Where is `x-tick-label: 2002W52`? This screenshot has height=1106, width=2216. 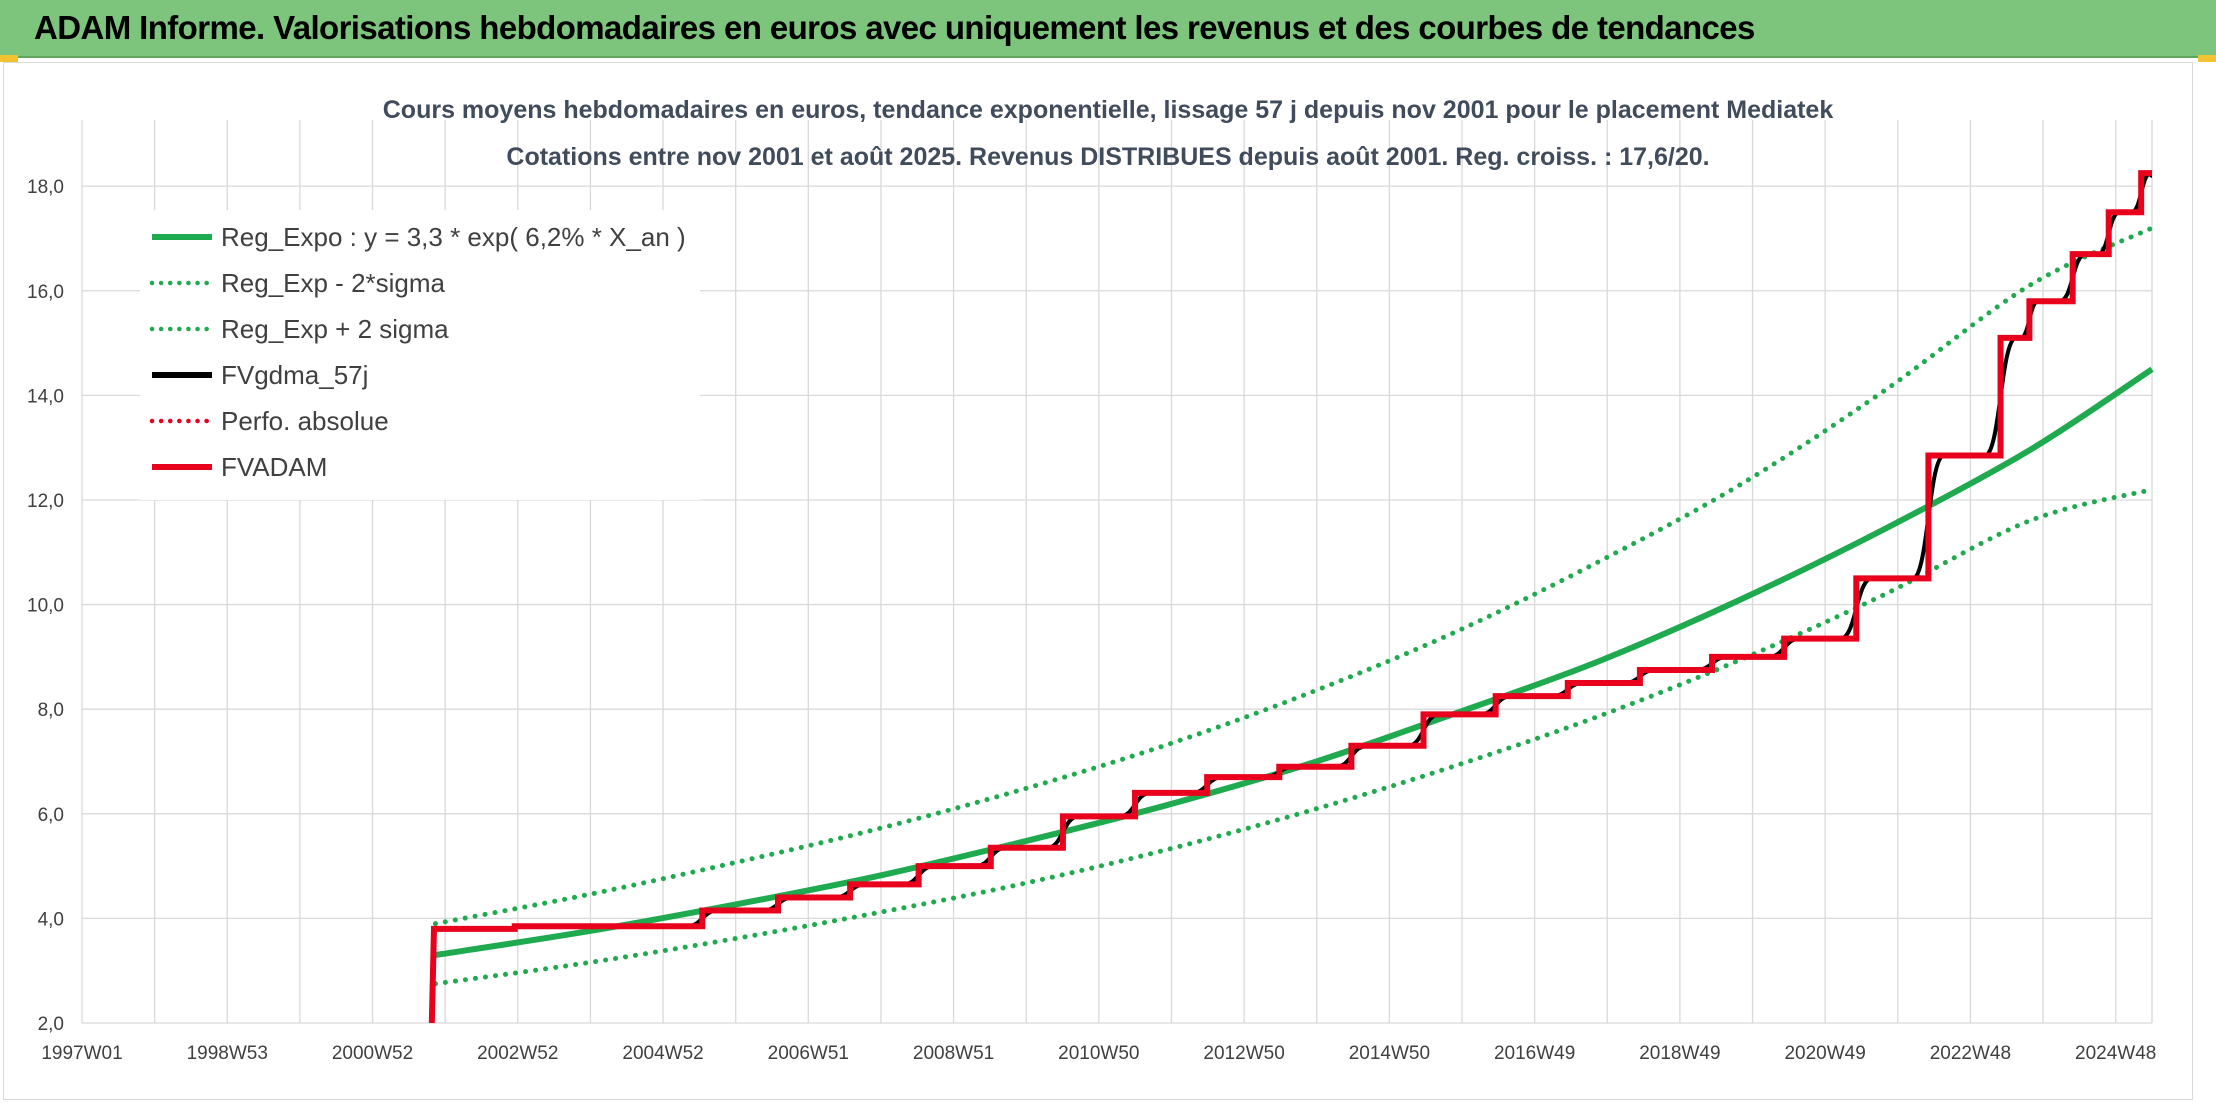
x-tick-label: 2002W52 is located at coordinates (517, 1053).